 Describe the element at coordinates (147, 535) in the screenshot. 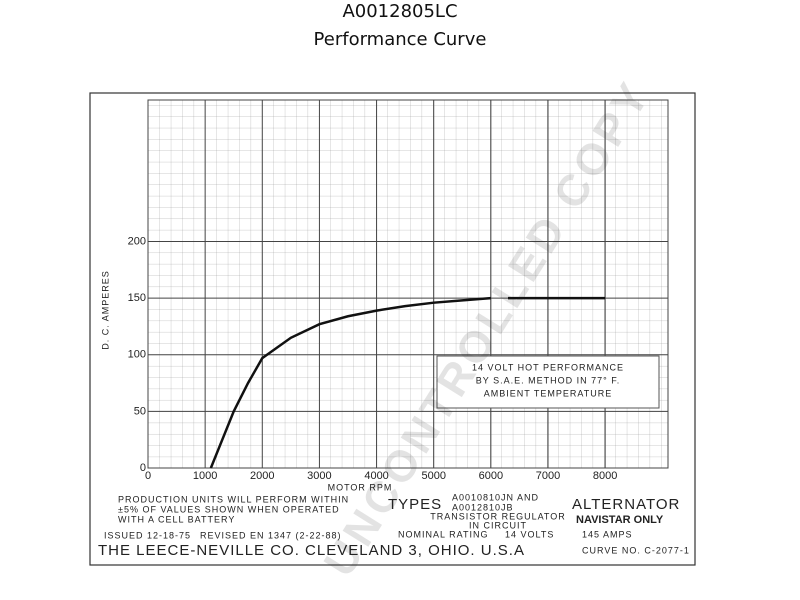

I see `issued: ISSUED 12-18-75` at that location.